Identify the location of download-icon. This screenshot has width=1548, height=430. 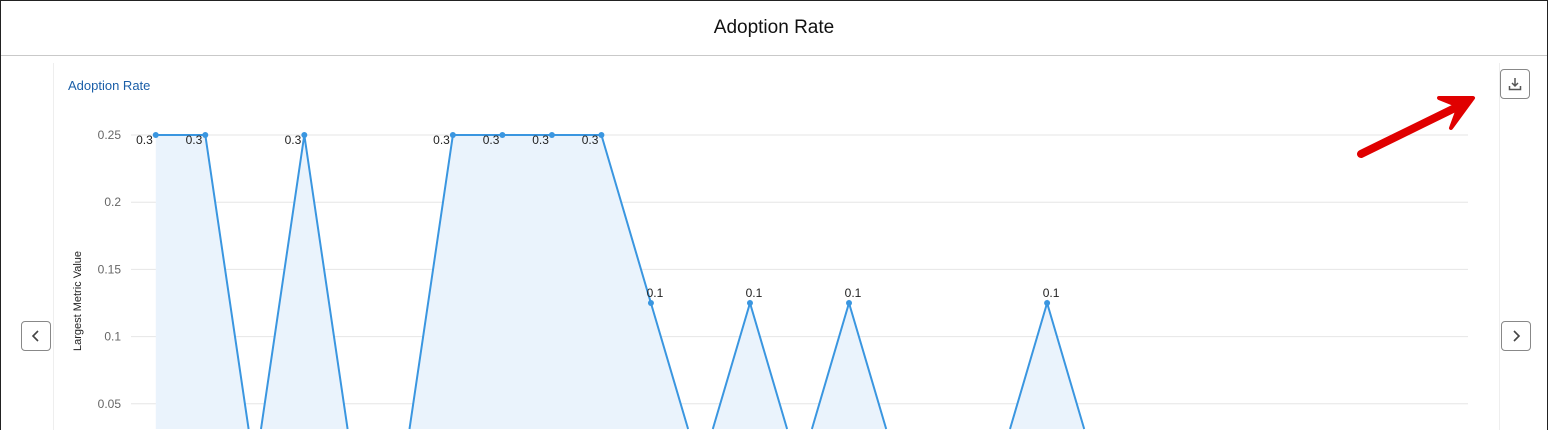
(1515, 84).